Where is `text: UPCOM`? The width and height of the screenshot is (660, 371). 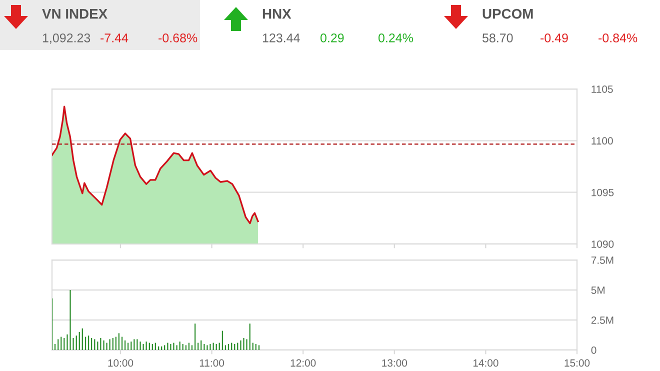 text: UPCOM is located at coordinates (507, 13).